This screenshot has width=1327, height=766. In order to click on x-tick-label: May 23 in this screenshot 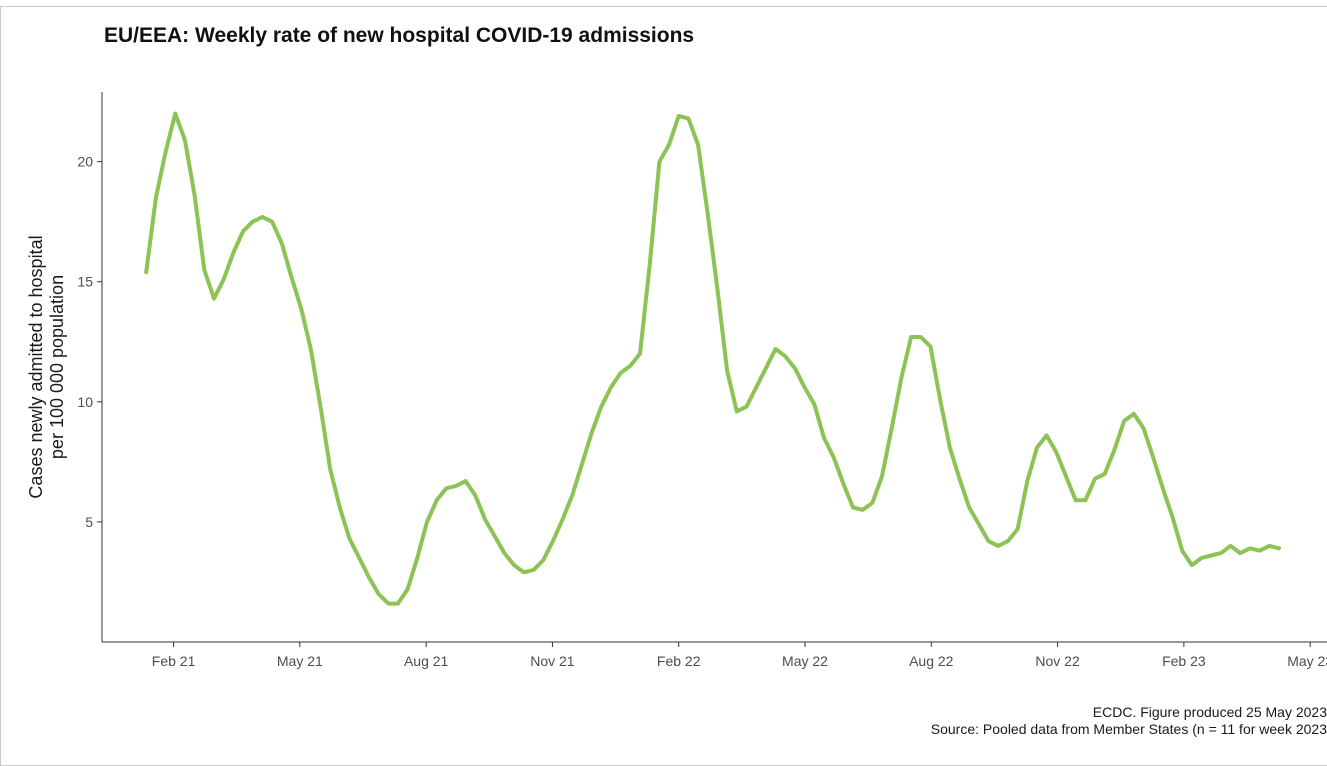, I will do `click(1307, 661)`.